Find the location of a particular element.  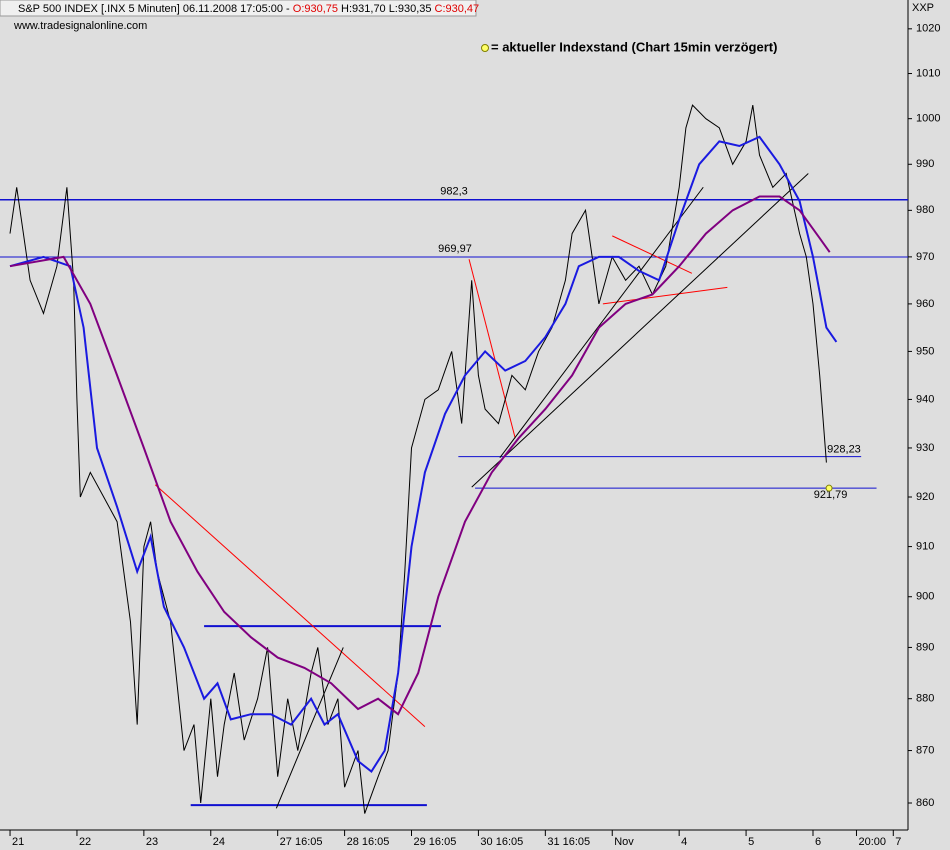

corner-label: XXP is located at coordinates (923, 8).